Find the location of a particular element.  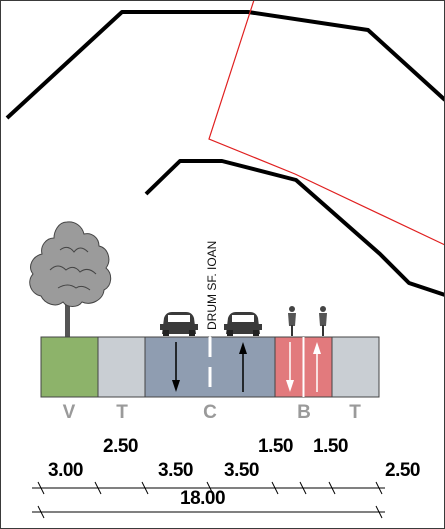

car-icon-right is located at coordinates (243, 324).